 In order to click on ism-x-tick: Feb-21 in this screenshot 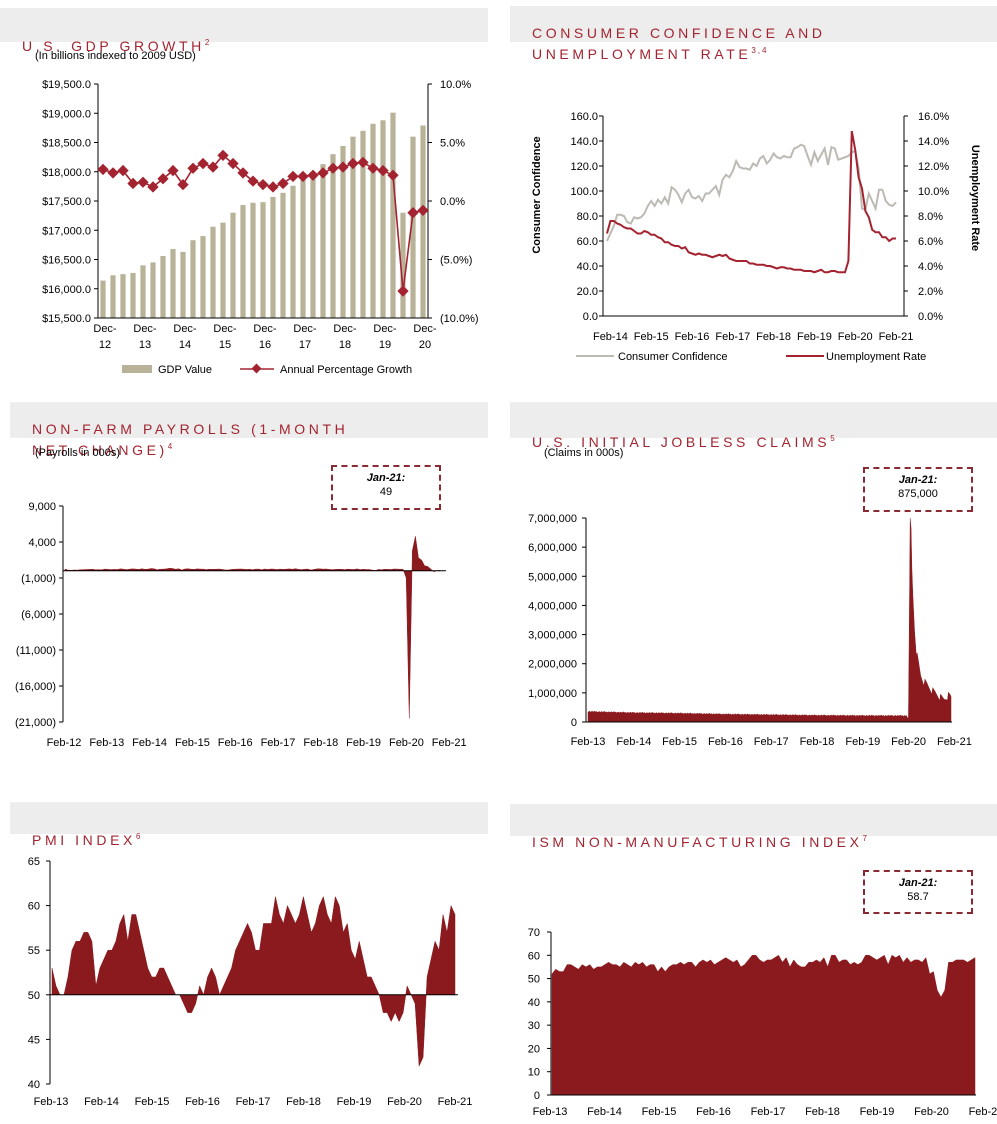, I will do `click(983, 1112)`.